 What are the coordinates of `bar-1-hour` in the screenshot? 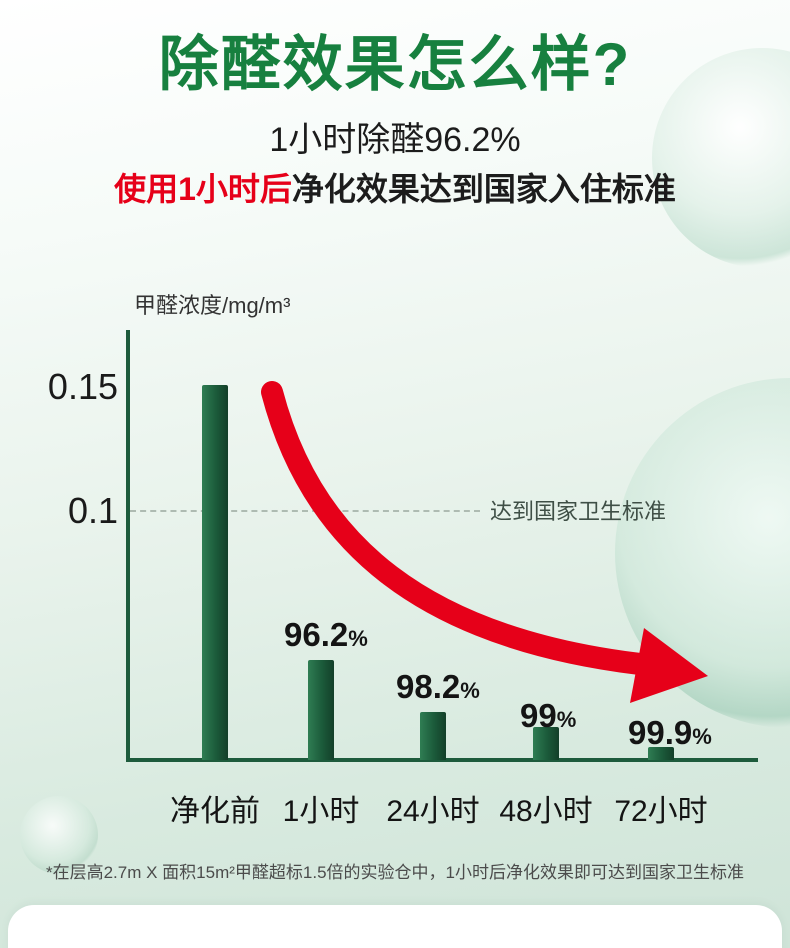 It's located at (321, 710).